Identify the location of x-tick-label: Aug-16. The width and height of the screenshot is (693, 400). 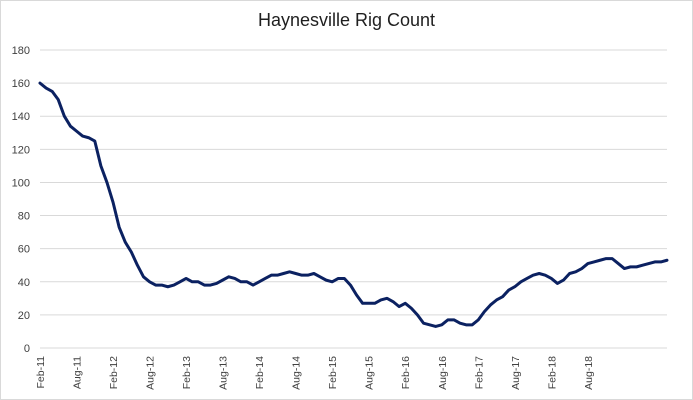
(443, 373).